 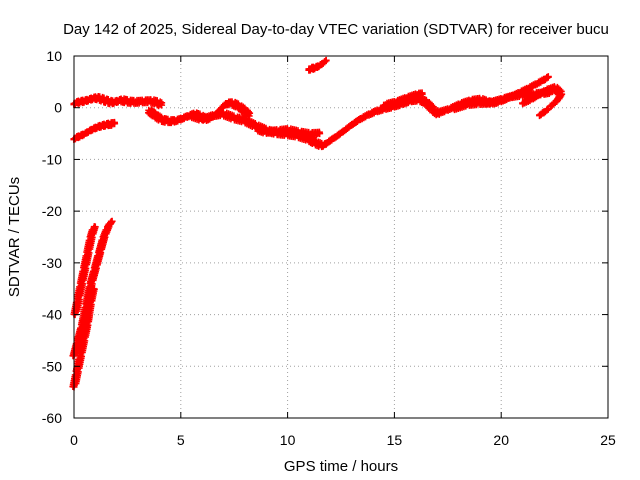 I want to click on y-tick-label: -50, so click(x=52, y=366).